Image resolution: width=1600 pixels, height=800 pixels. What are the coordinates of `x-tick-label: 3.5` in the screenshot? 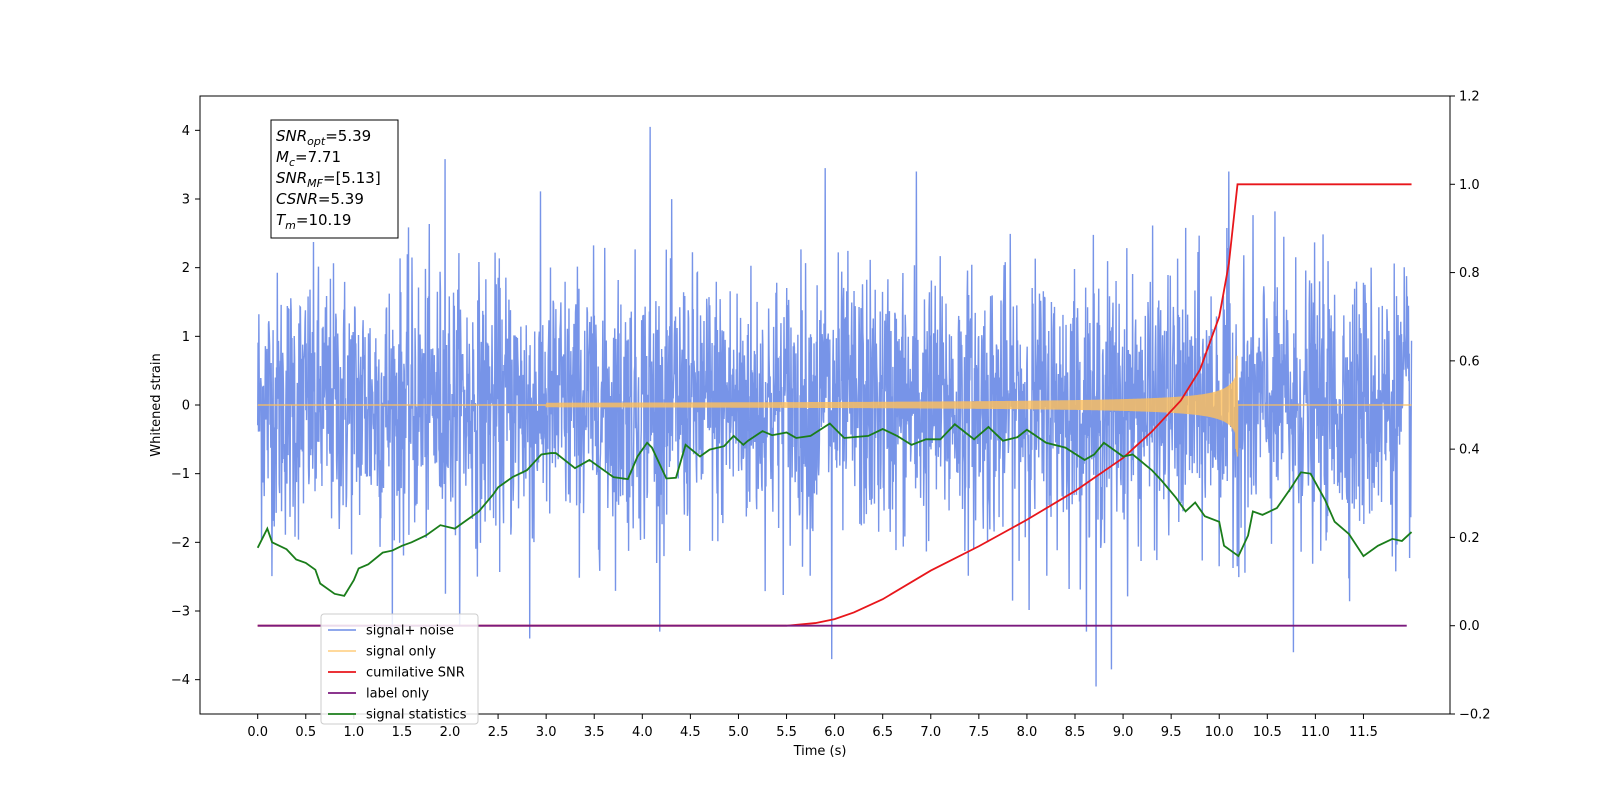 It's located at (594, 732).